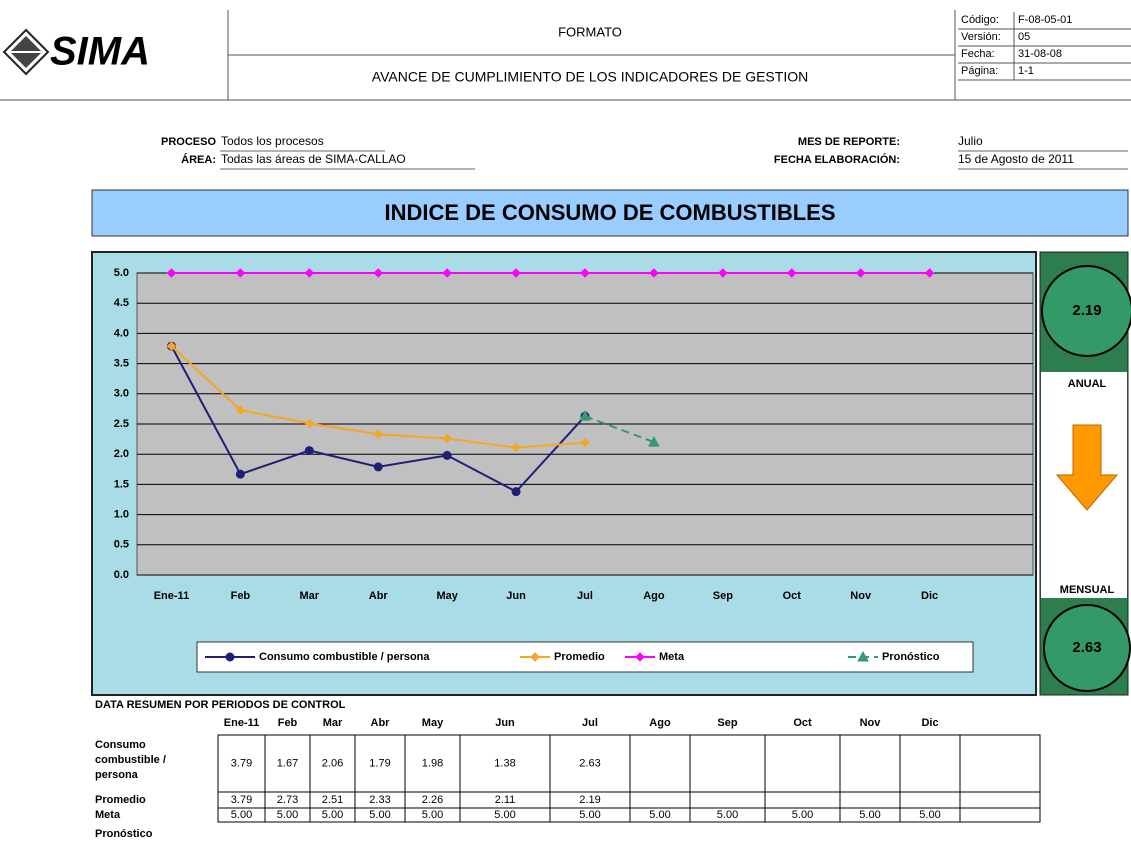  I want to click on logo: SIMA, so click(100, 52).